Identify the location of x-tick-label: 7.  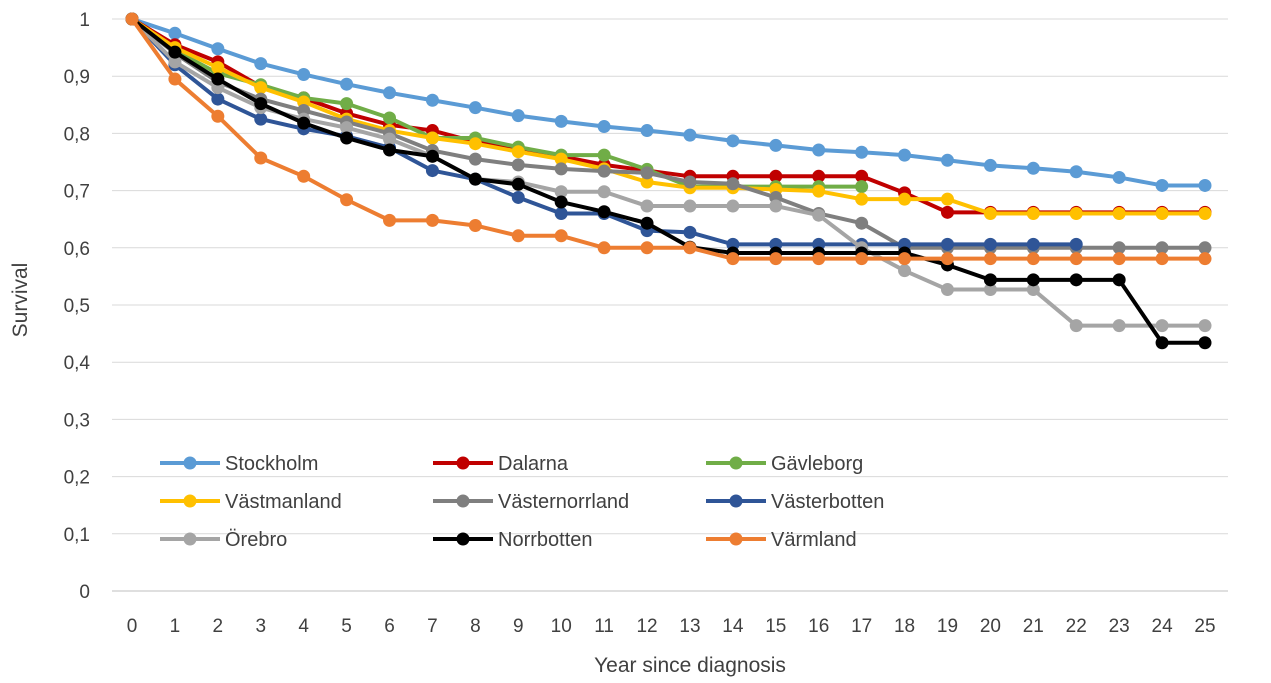
(432, 626).